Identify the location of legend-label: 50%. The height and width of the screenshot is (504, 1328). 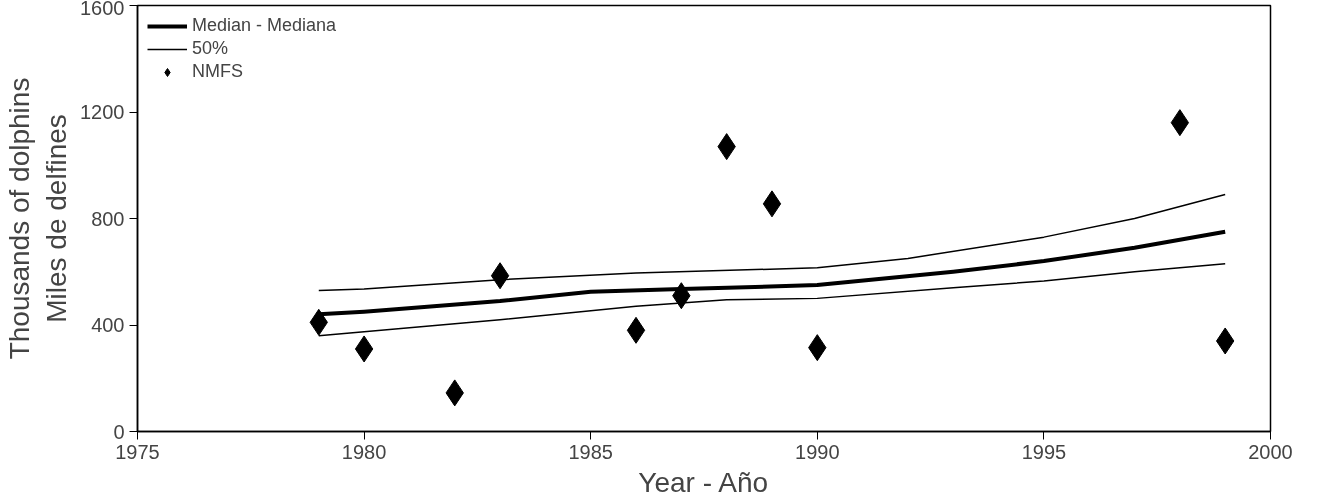
(210, 48).